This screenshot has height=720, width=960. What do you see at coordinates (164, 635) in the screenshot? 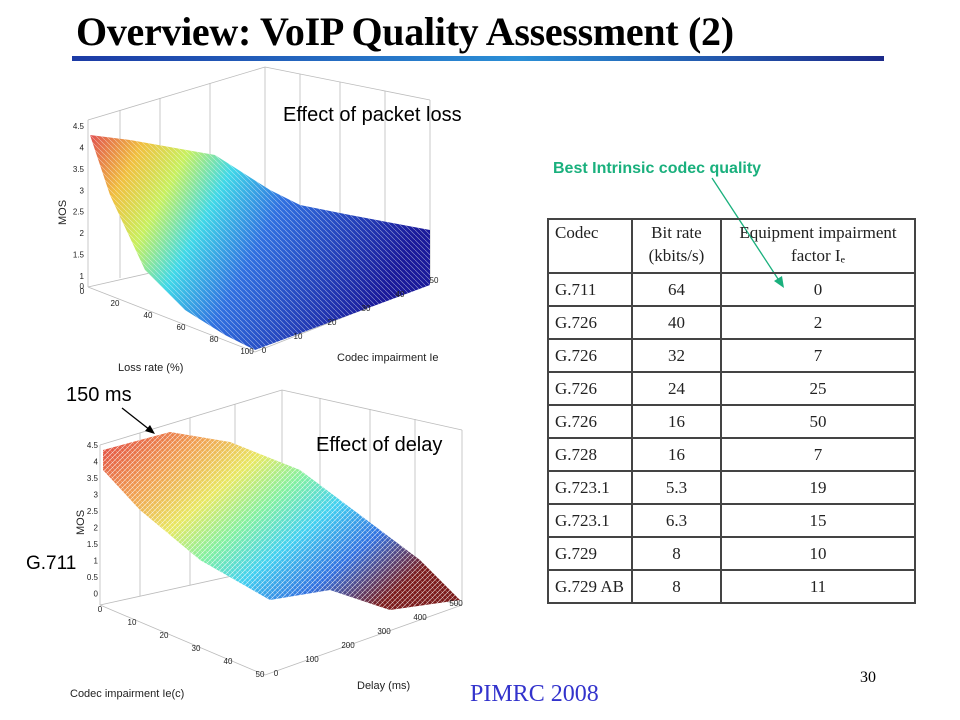
I see `bottom-x-tick-label: 20` at bounding box center [164, 635].